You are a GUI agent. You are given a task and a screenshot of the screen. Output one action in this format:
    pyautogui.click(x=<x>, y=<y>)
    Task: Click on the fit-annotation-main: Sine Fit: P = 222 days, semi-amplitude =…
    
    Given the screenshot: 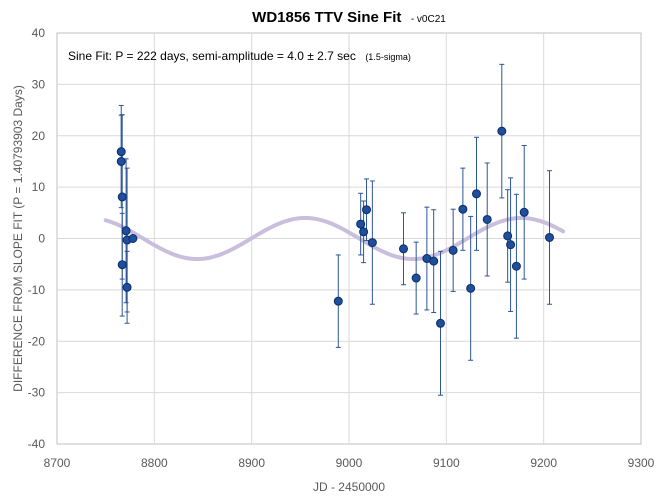 What is the action you would take?
    pyautogui.click(x=212, y=56)
    